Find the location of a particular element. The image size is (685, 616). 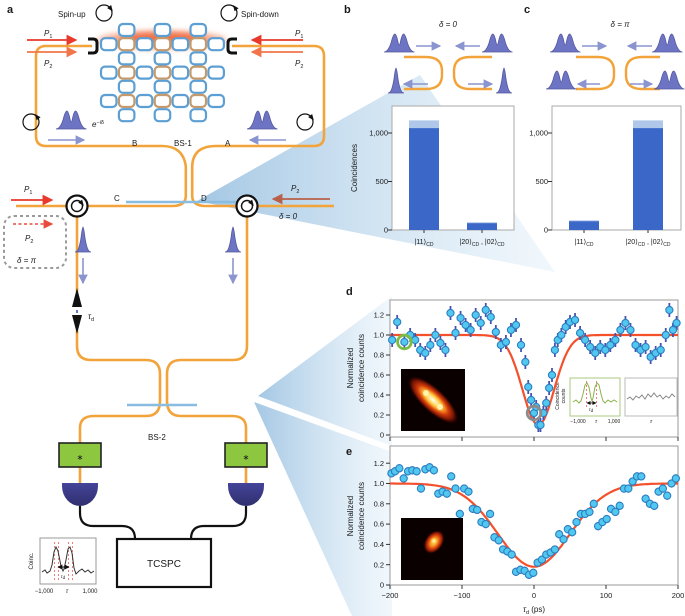

chart-e-xlabel: τd (ps) is located at coordinates (534, 610).